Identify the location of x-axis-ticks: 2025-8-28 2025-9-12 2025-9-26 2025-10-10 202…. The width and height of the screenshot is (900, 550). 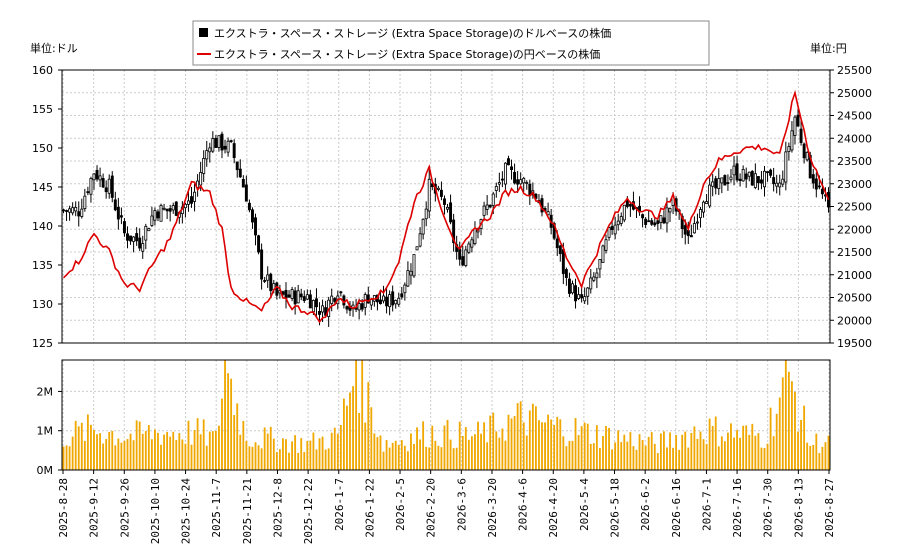
(446, 507).